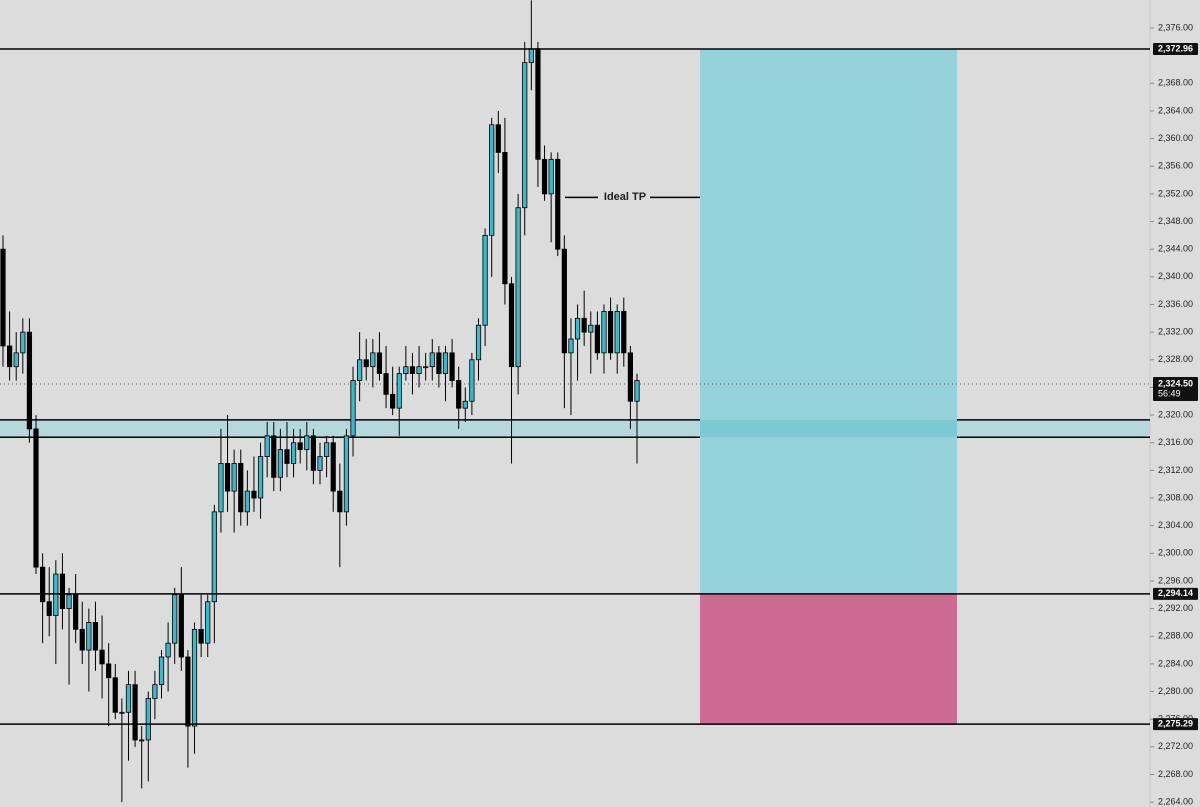  I want to click on current-price-tag, so click(1175, 388).